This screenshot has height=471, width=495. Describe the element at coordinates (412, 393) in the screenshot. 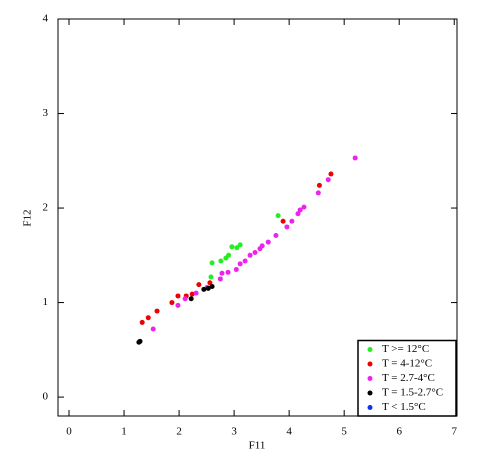

I see `legend-label: T = 1.5-2.7°C` at that location.